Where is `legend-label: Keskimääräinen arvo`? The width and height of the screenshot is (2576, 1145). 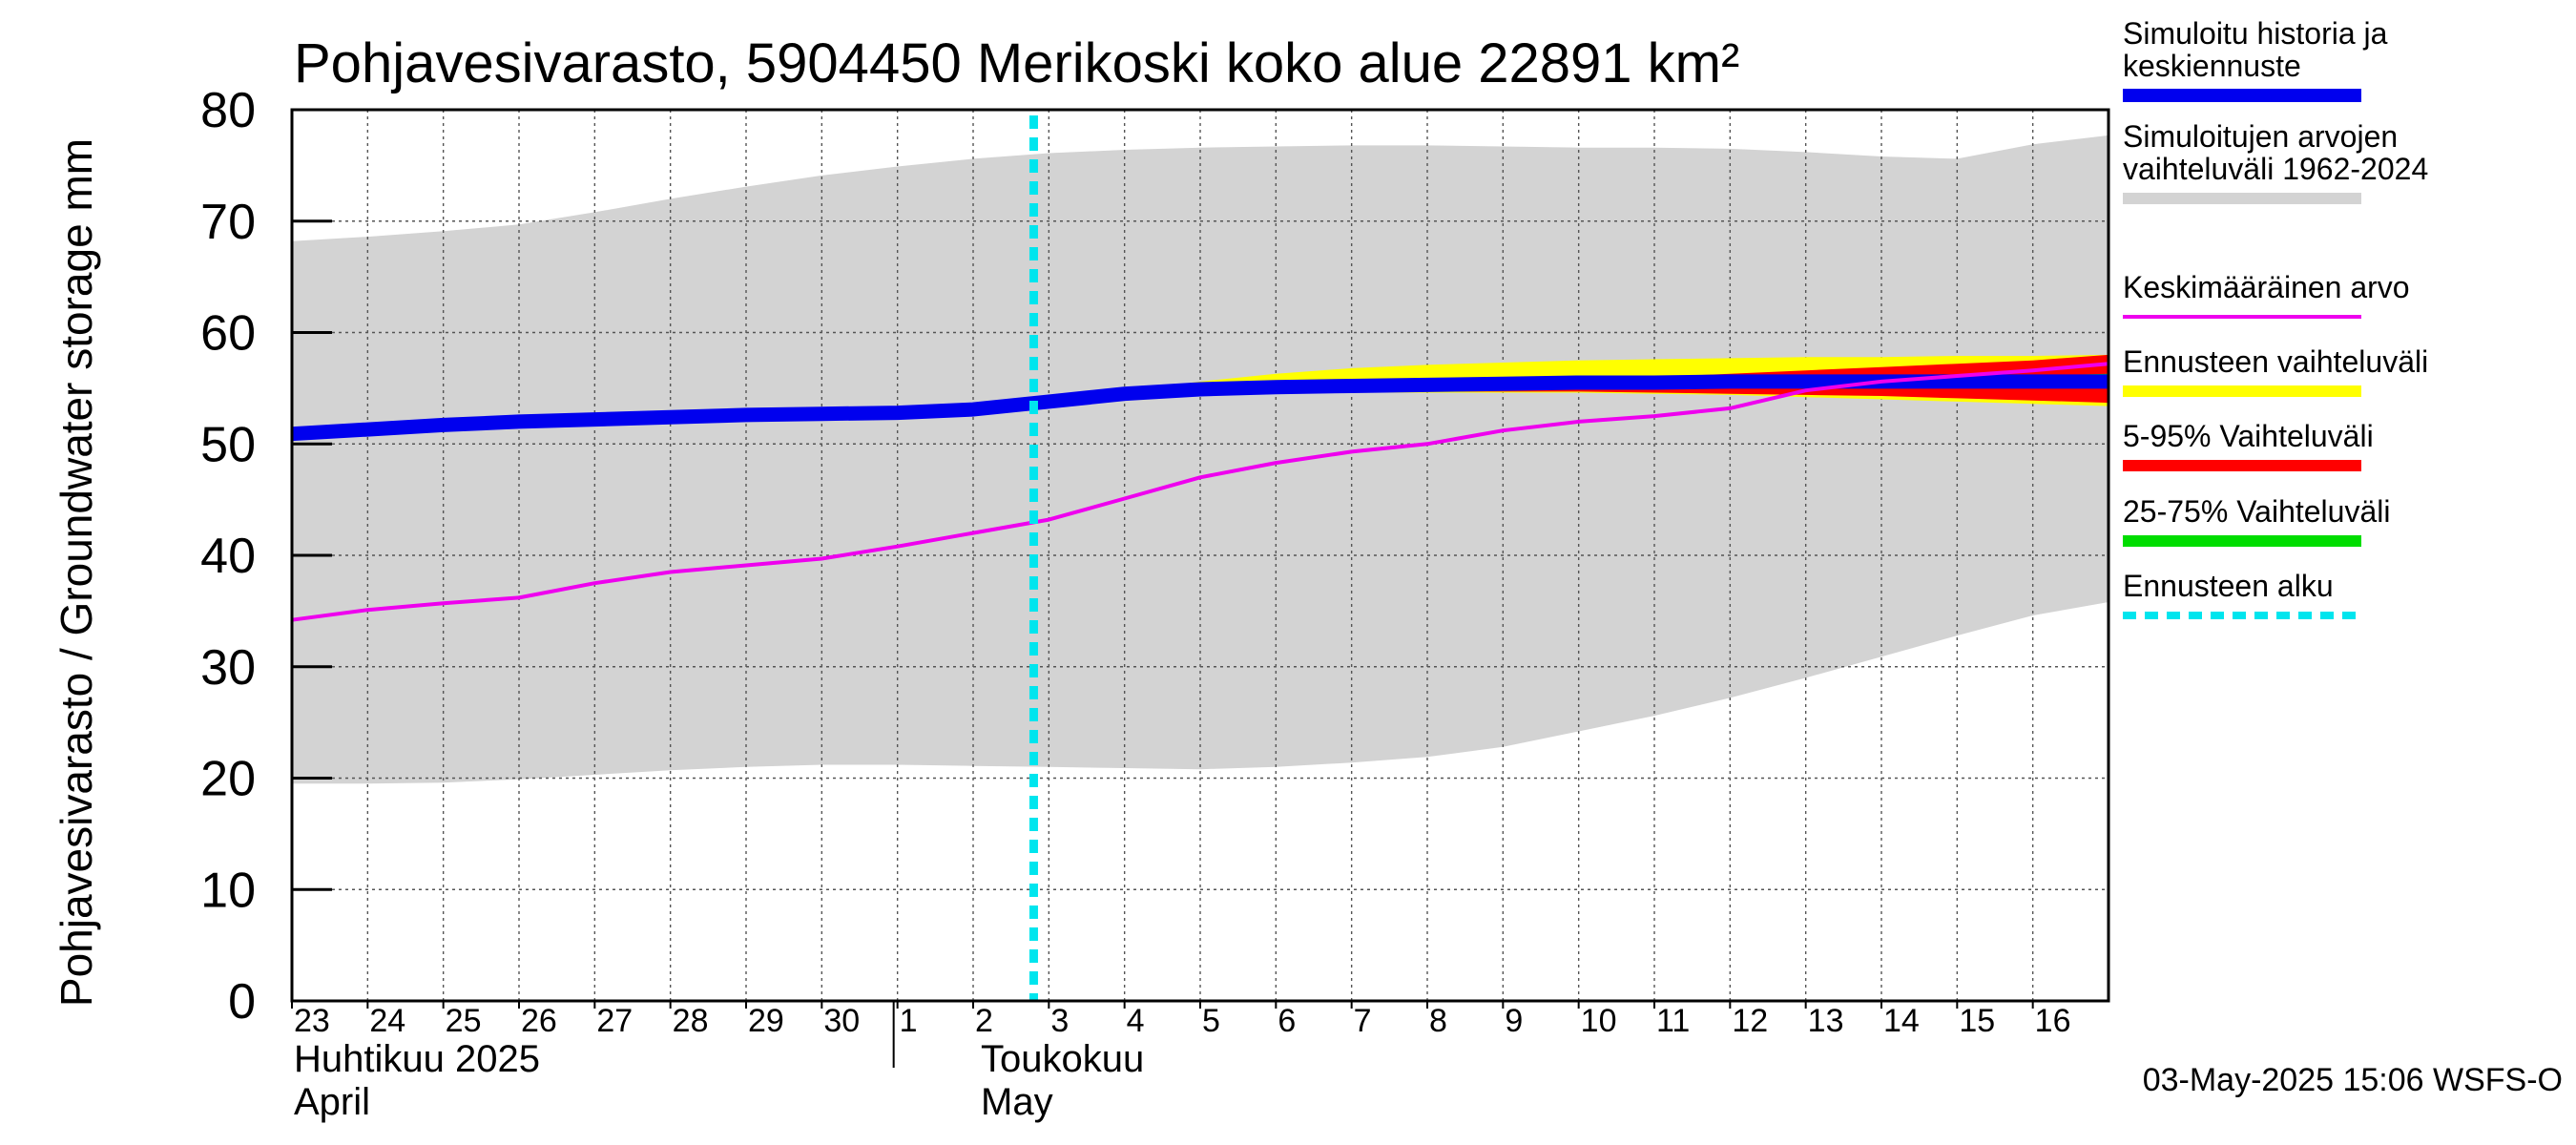 legend-label: Keskimääräinen arvo is located at coordinates (2266, 287).